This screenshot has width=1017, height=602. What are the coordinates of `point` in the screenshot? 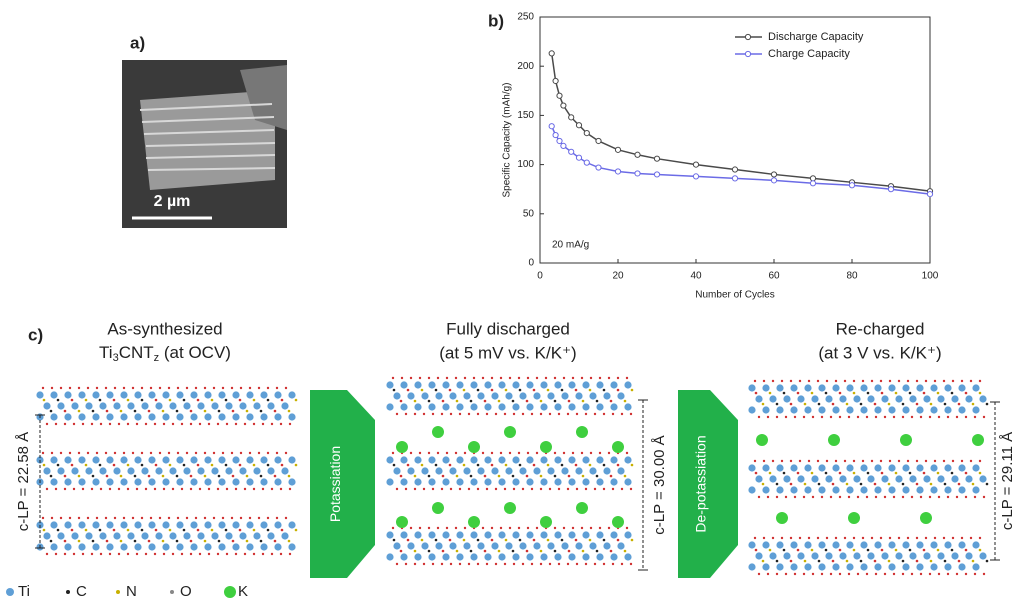 It's located at (696, 164).